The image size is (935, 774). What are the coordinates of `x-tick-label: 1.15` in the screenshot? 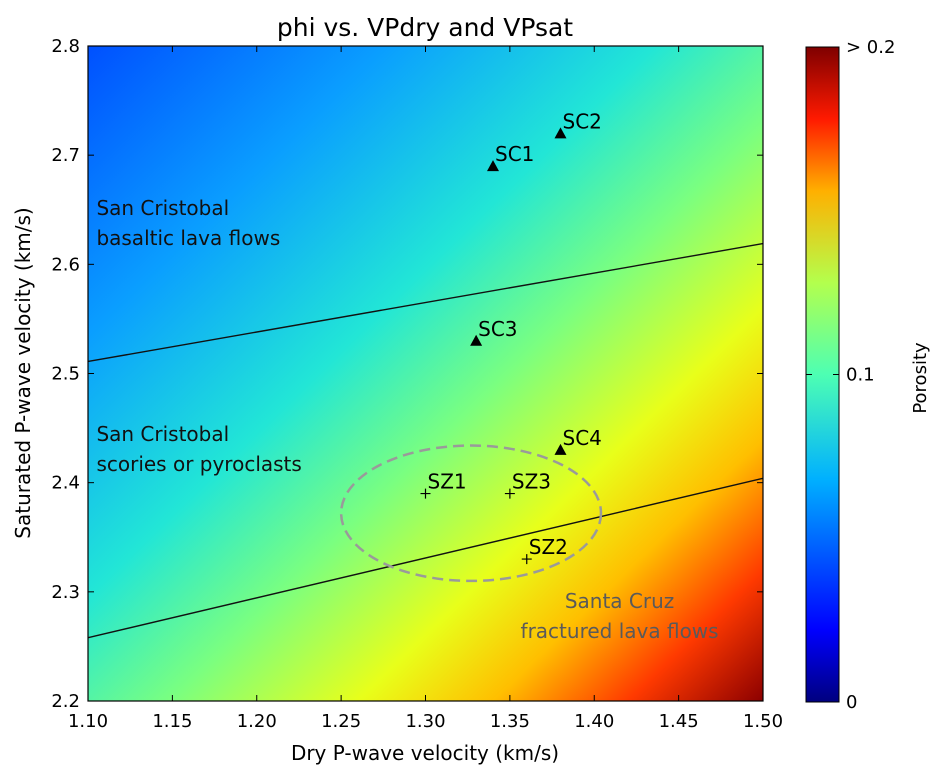 It's located at (172, 721).